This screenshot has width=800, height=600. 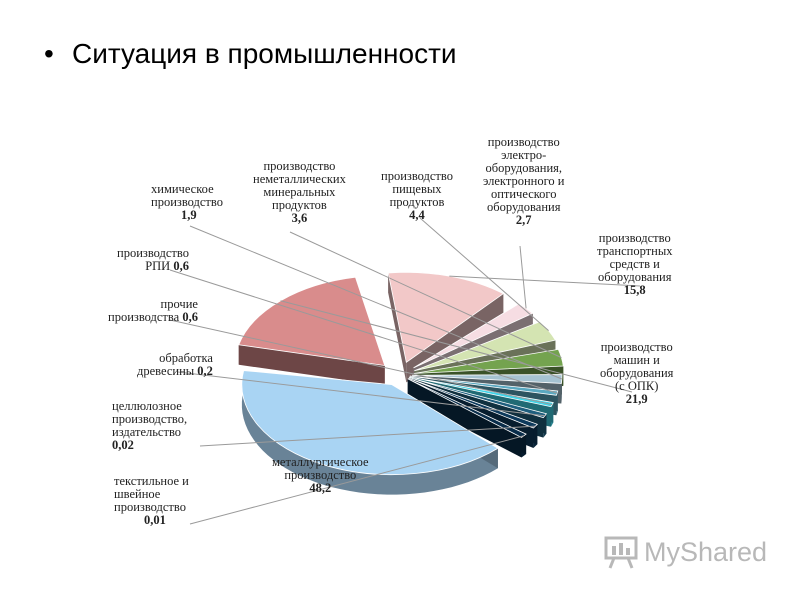 What do you see at coordinates (320, 488) in the screenshot?
I see `value-metallurgy: 48,2` at bounding box center [320, 488].